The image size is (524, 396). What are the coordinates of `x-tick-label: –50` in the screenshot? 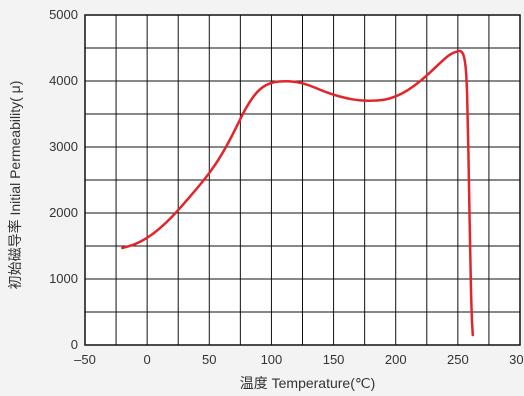 It's located at (85, 359).